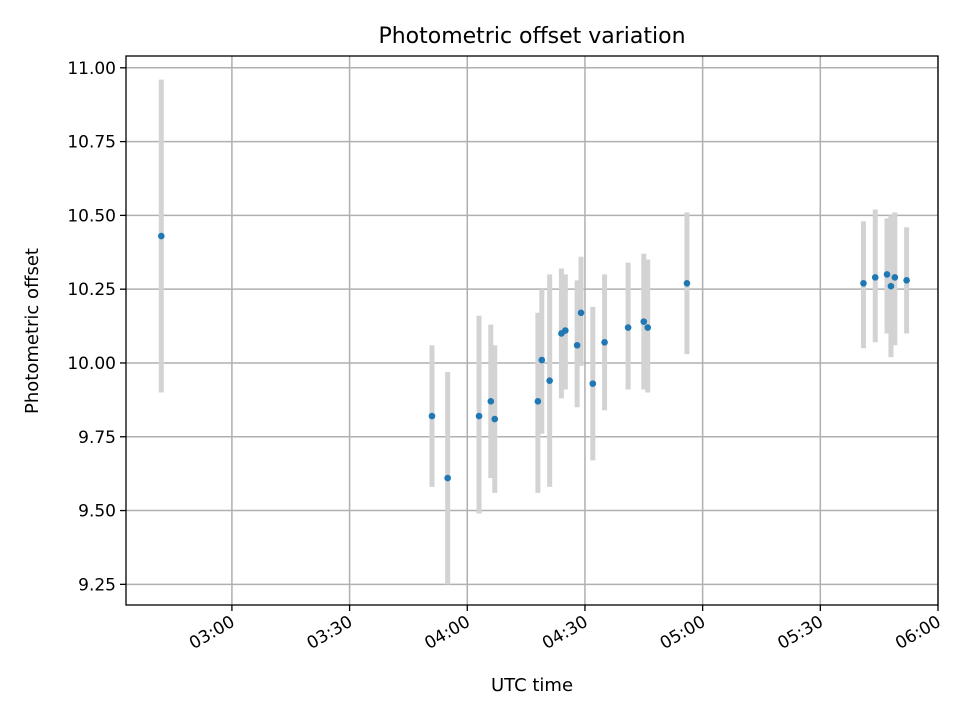  I want to click on x-tick-label: 03:00, so click(212, 633).